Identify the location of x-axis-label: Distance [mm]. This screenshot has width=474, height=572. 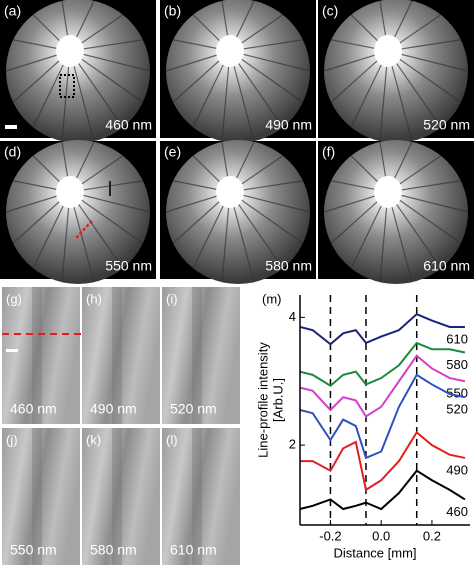
(374, 552).